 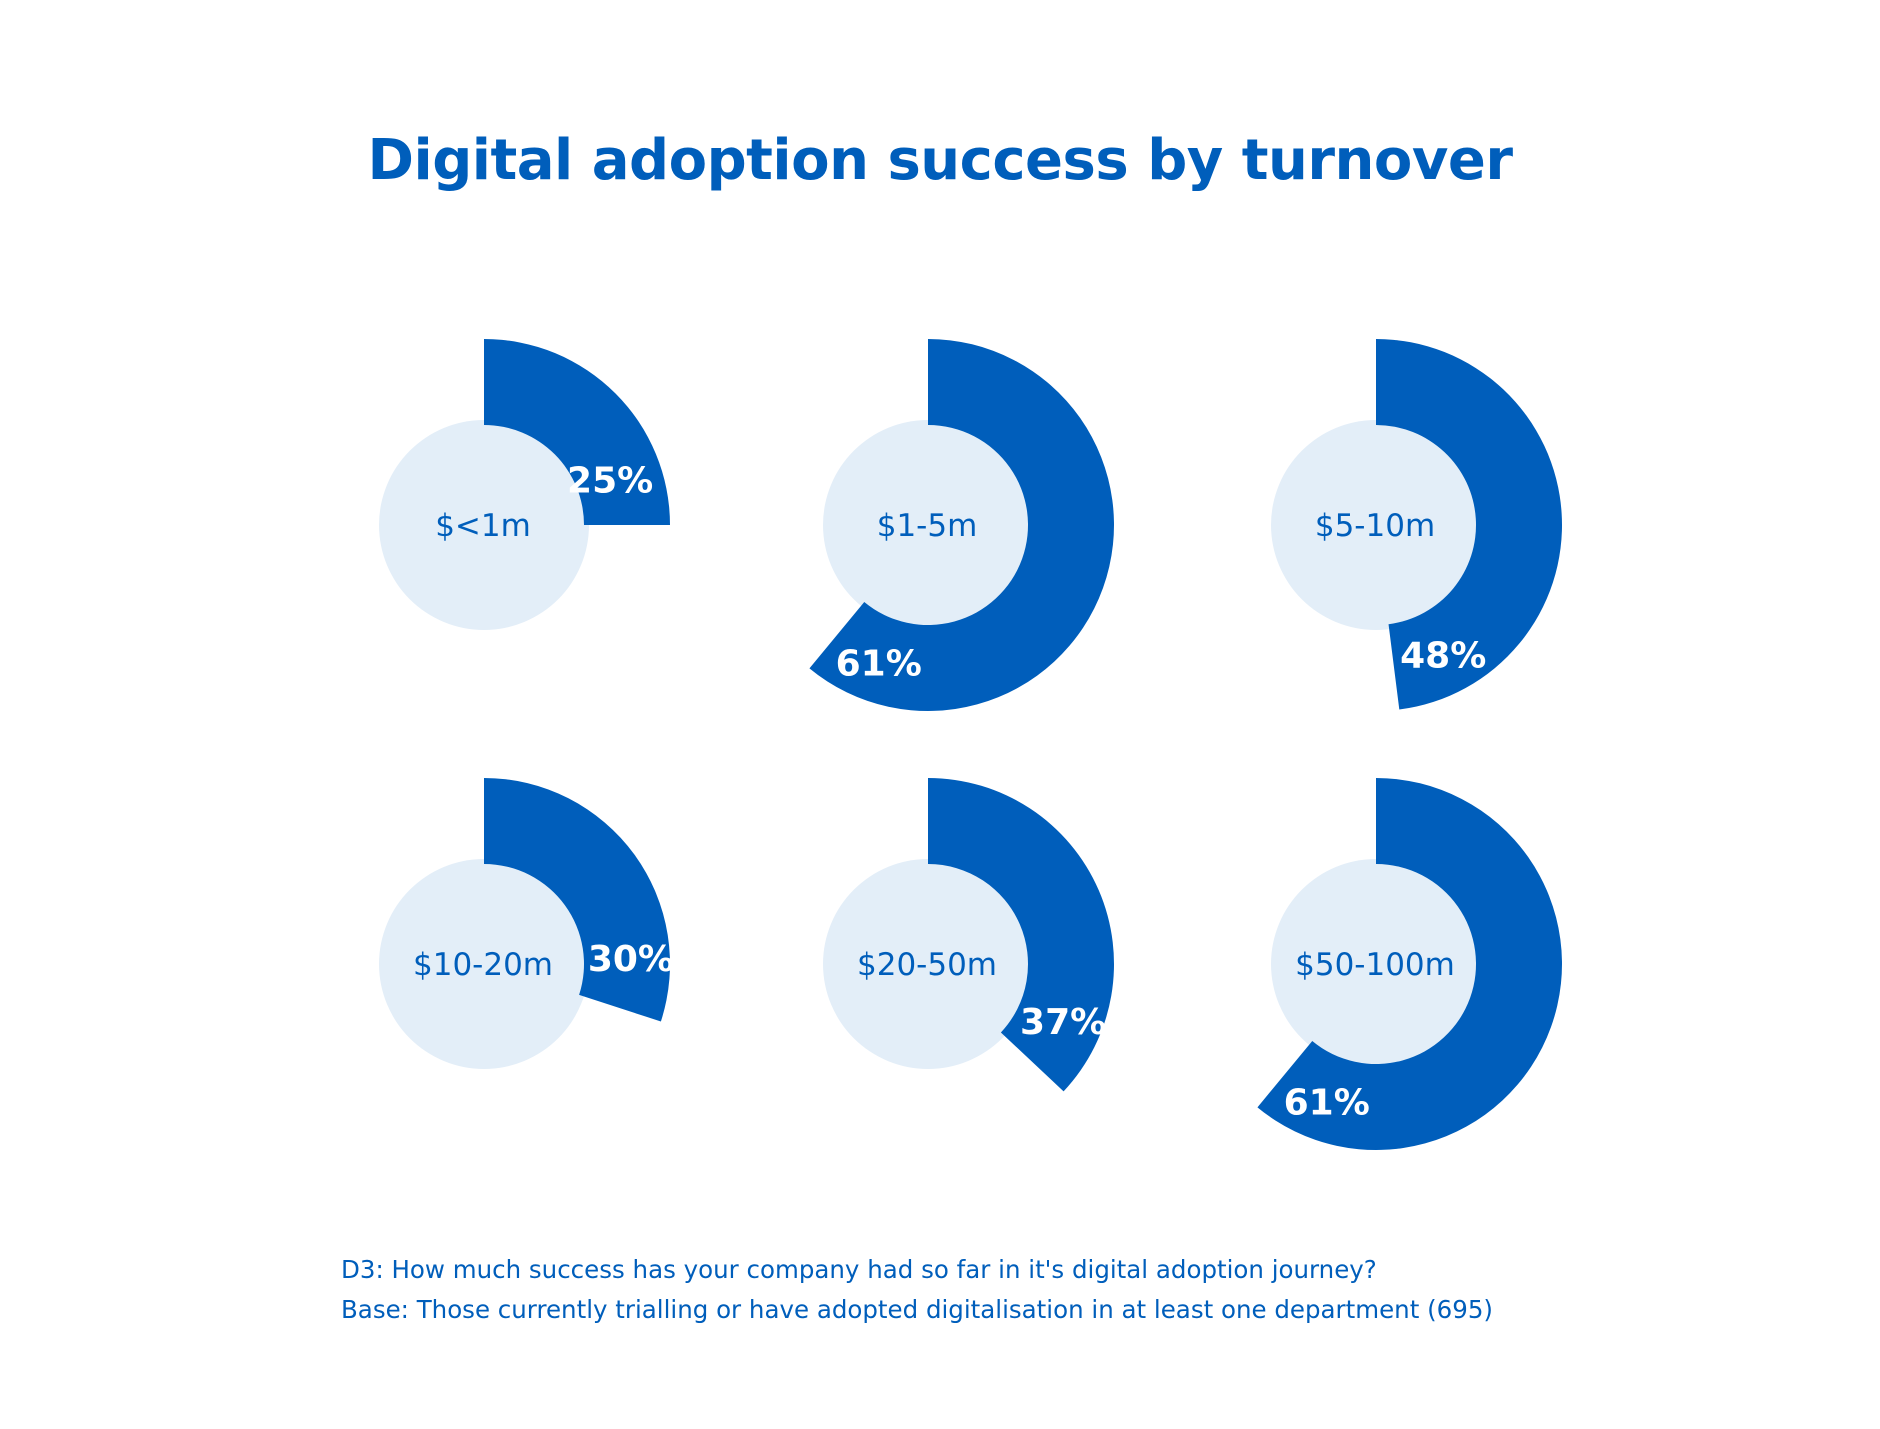 I want to click on radial-item: $1-5m 61%, so click(x=961, y=525).